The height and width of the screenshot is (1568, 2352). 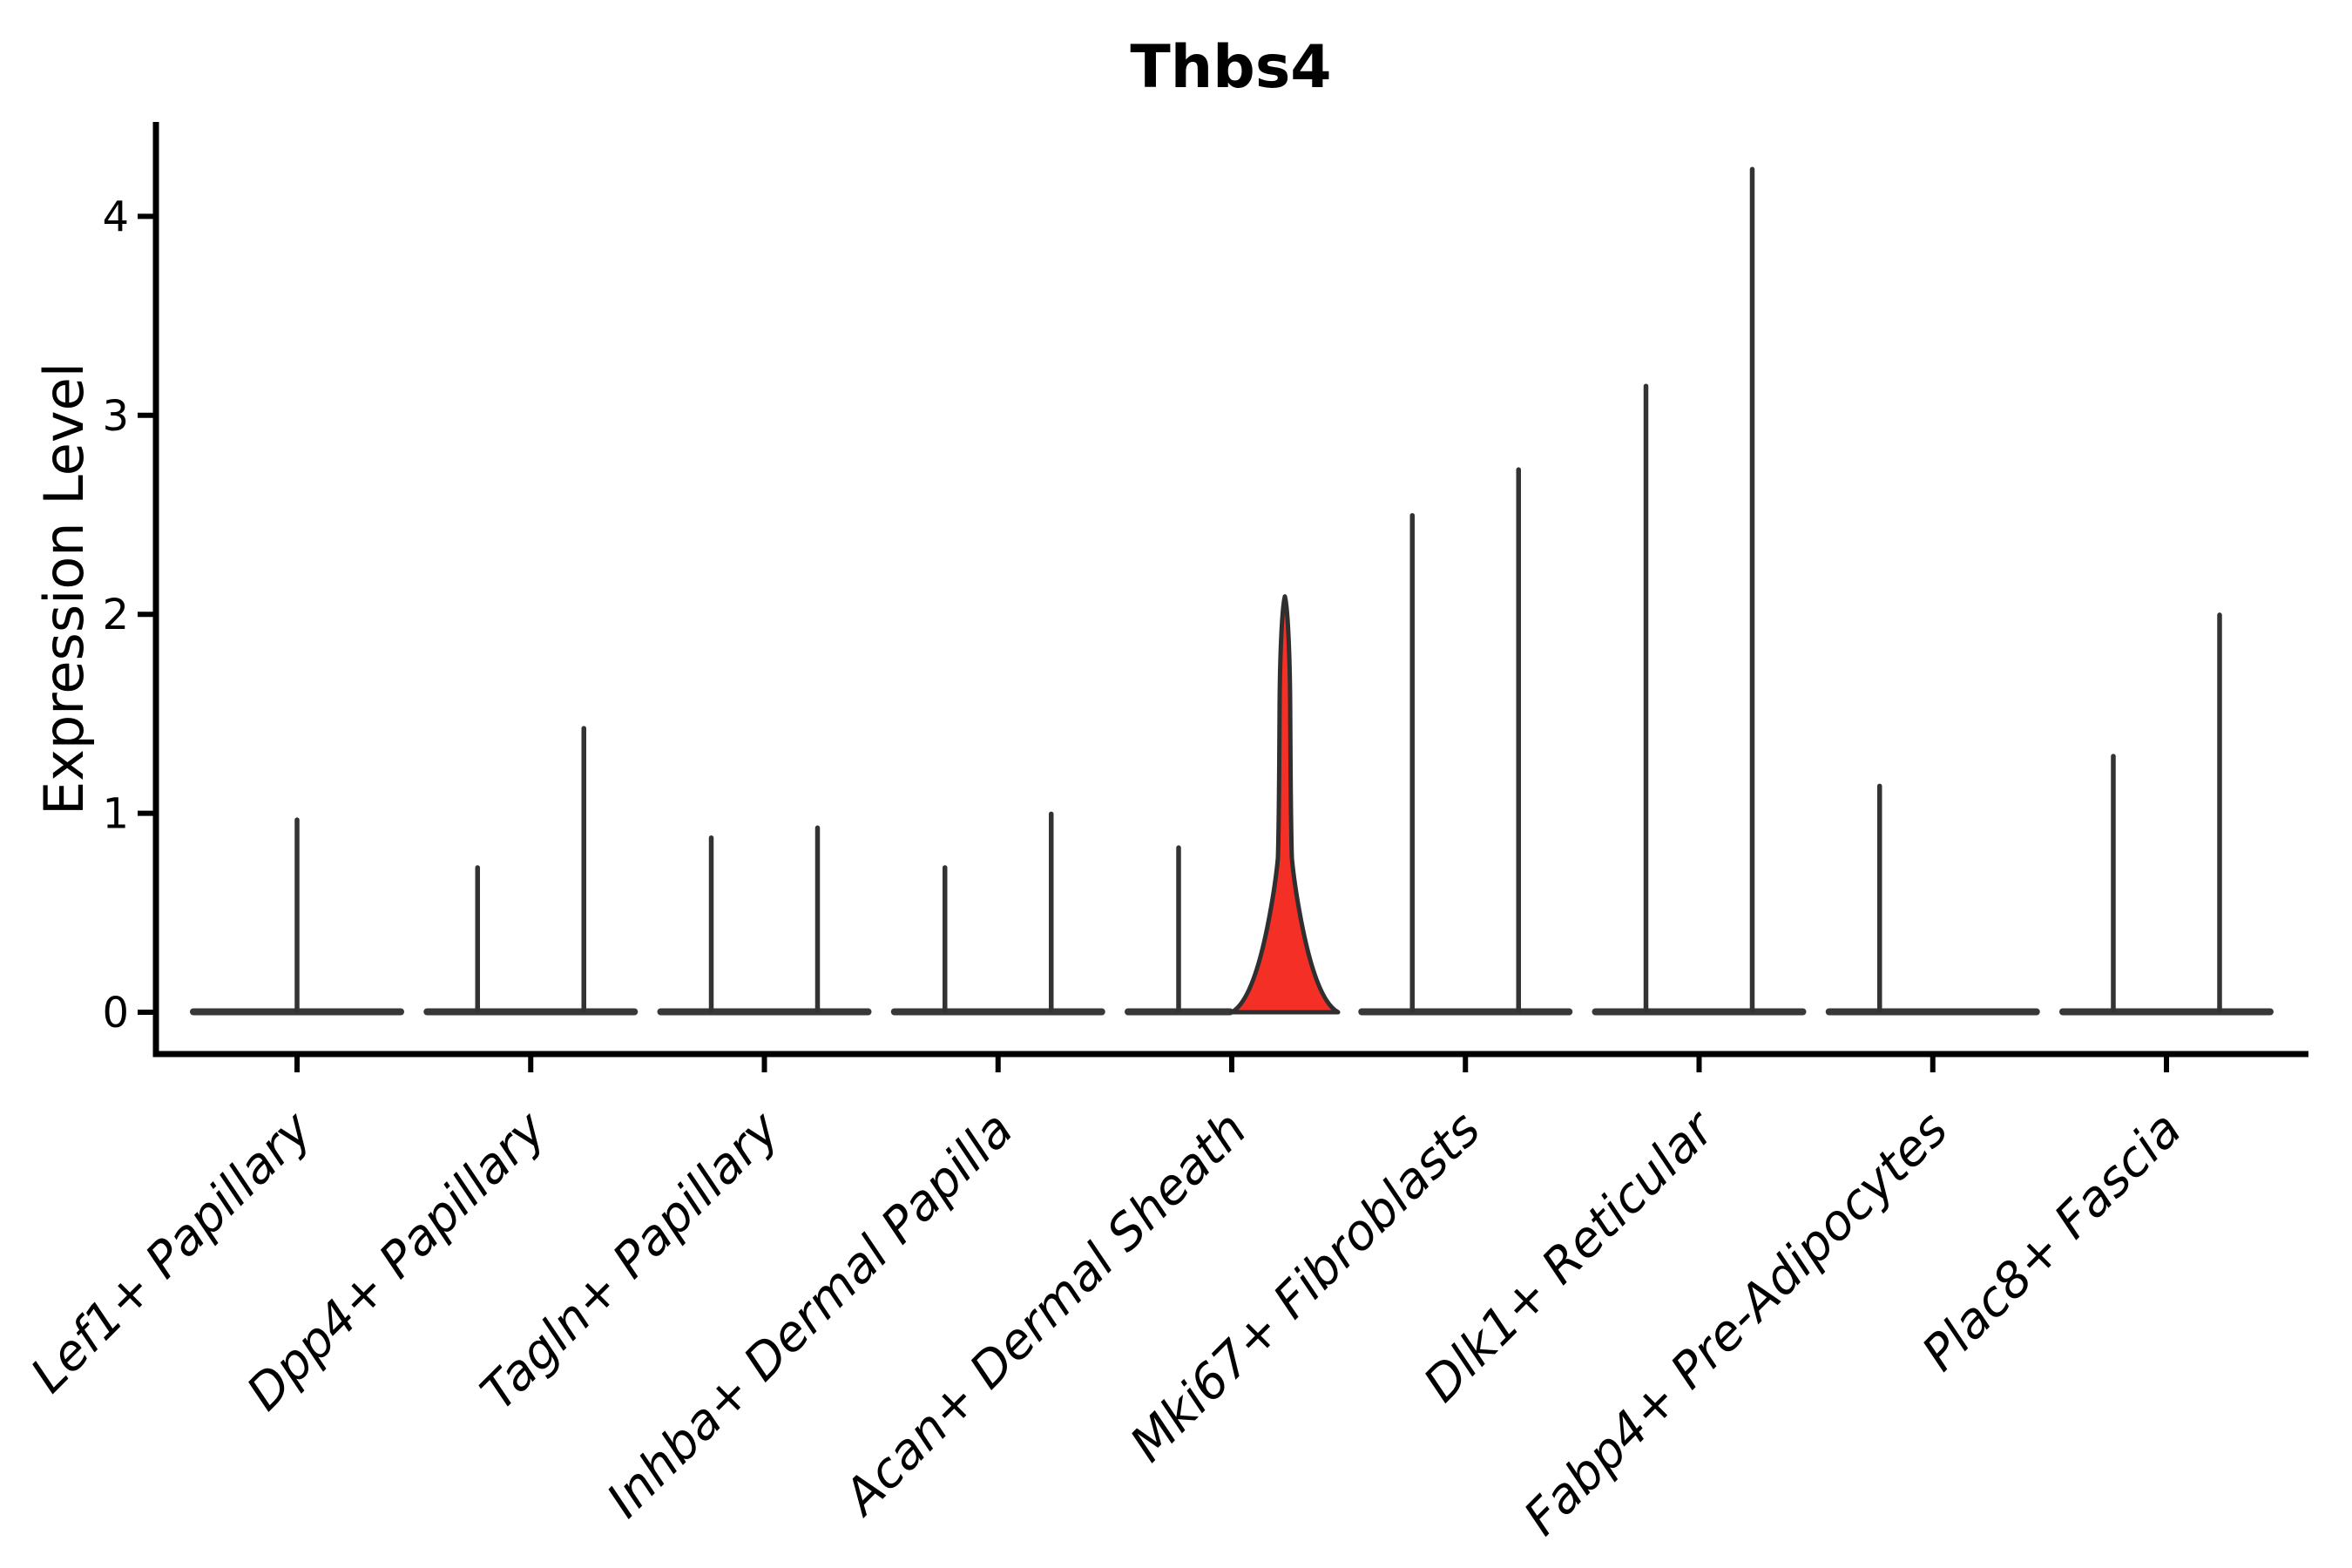 I want to click on y-tick-label: 0, so click(x=115, y=1013).